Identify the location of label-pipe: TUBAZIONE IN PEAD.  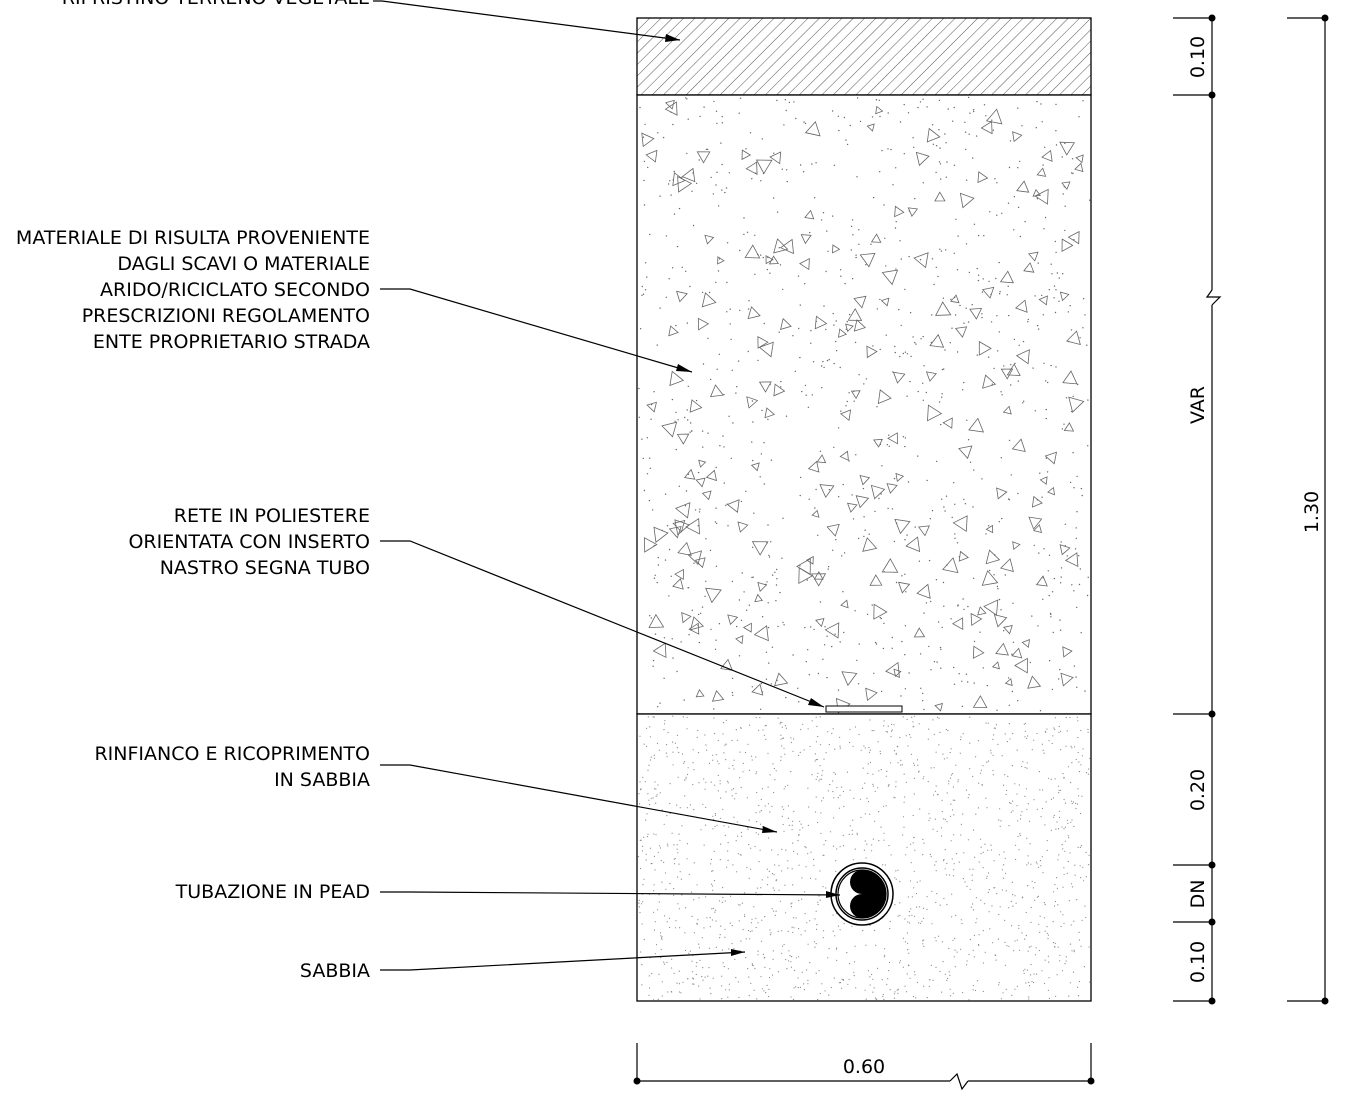
(272, 892).